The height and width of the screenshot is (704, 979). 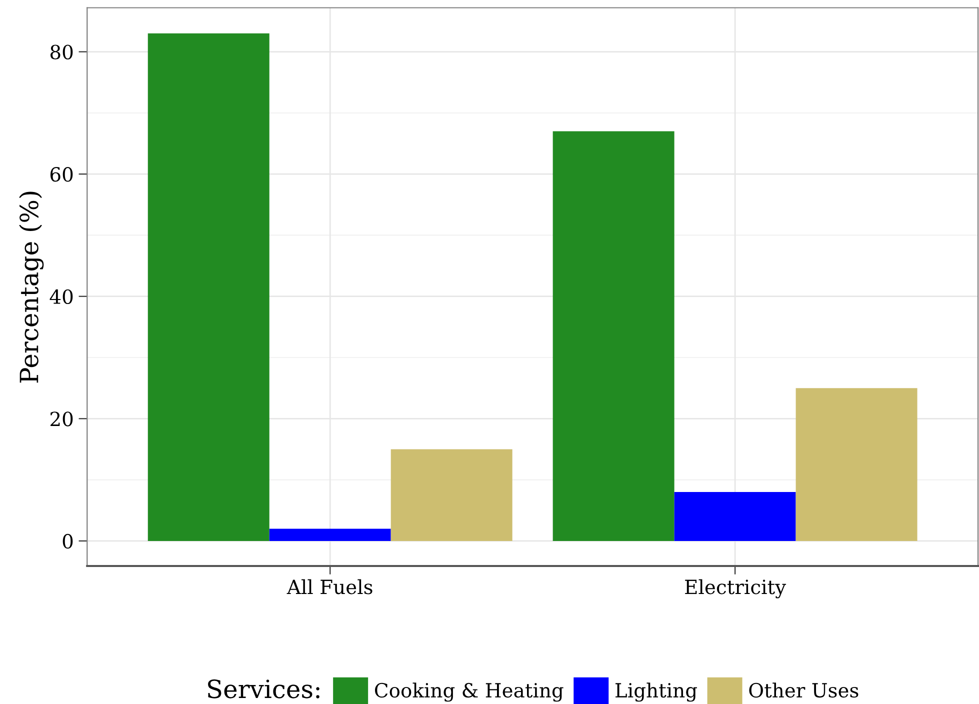 What do you see at coordinates (67, 541) in the screenshot?
I see `y-tick-label: 0` at bounding box center [67, 541].